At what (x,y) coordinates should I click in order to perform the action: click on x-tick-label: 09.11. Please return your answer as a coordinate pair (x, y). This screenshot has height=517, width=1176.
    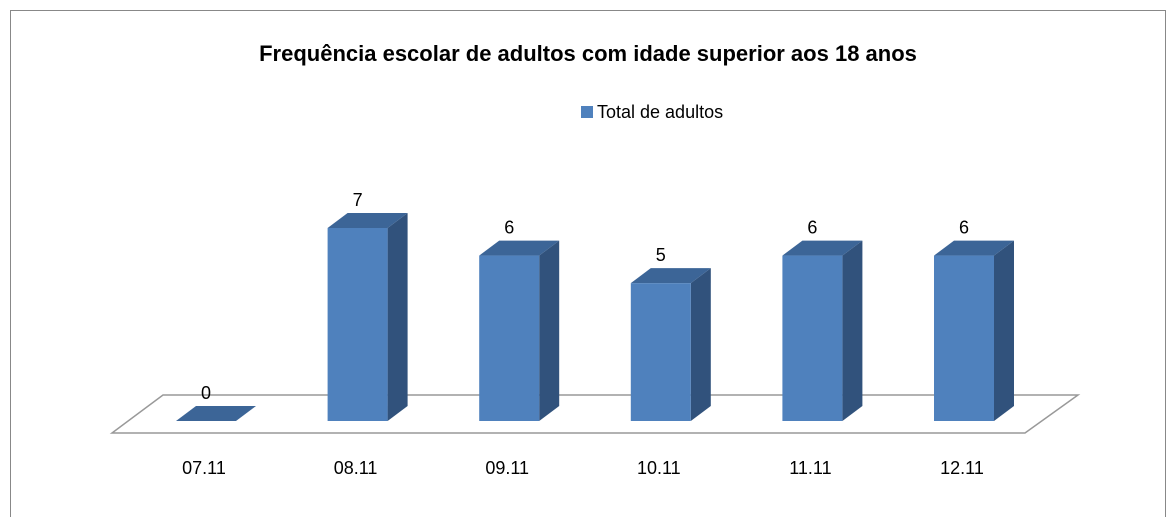
    Looking at the image, I should click on (507, 468).